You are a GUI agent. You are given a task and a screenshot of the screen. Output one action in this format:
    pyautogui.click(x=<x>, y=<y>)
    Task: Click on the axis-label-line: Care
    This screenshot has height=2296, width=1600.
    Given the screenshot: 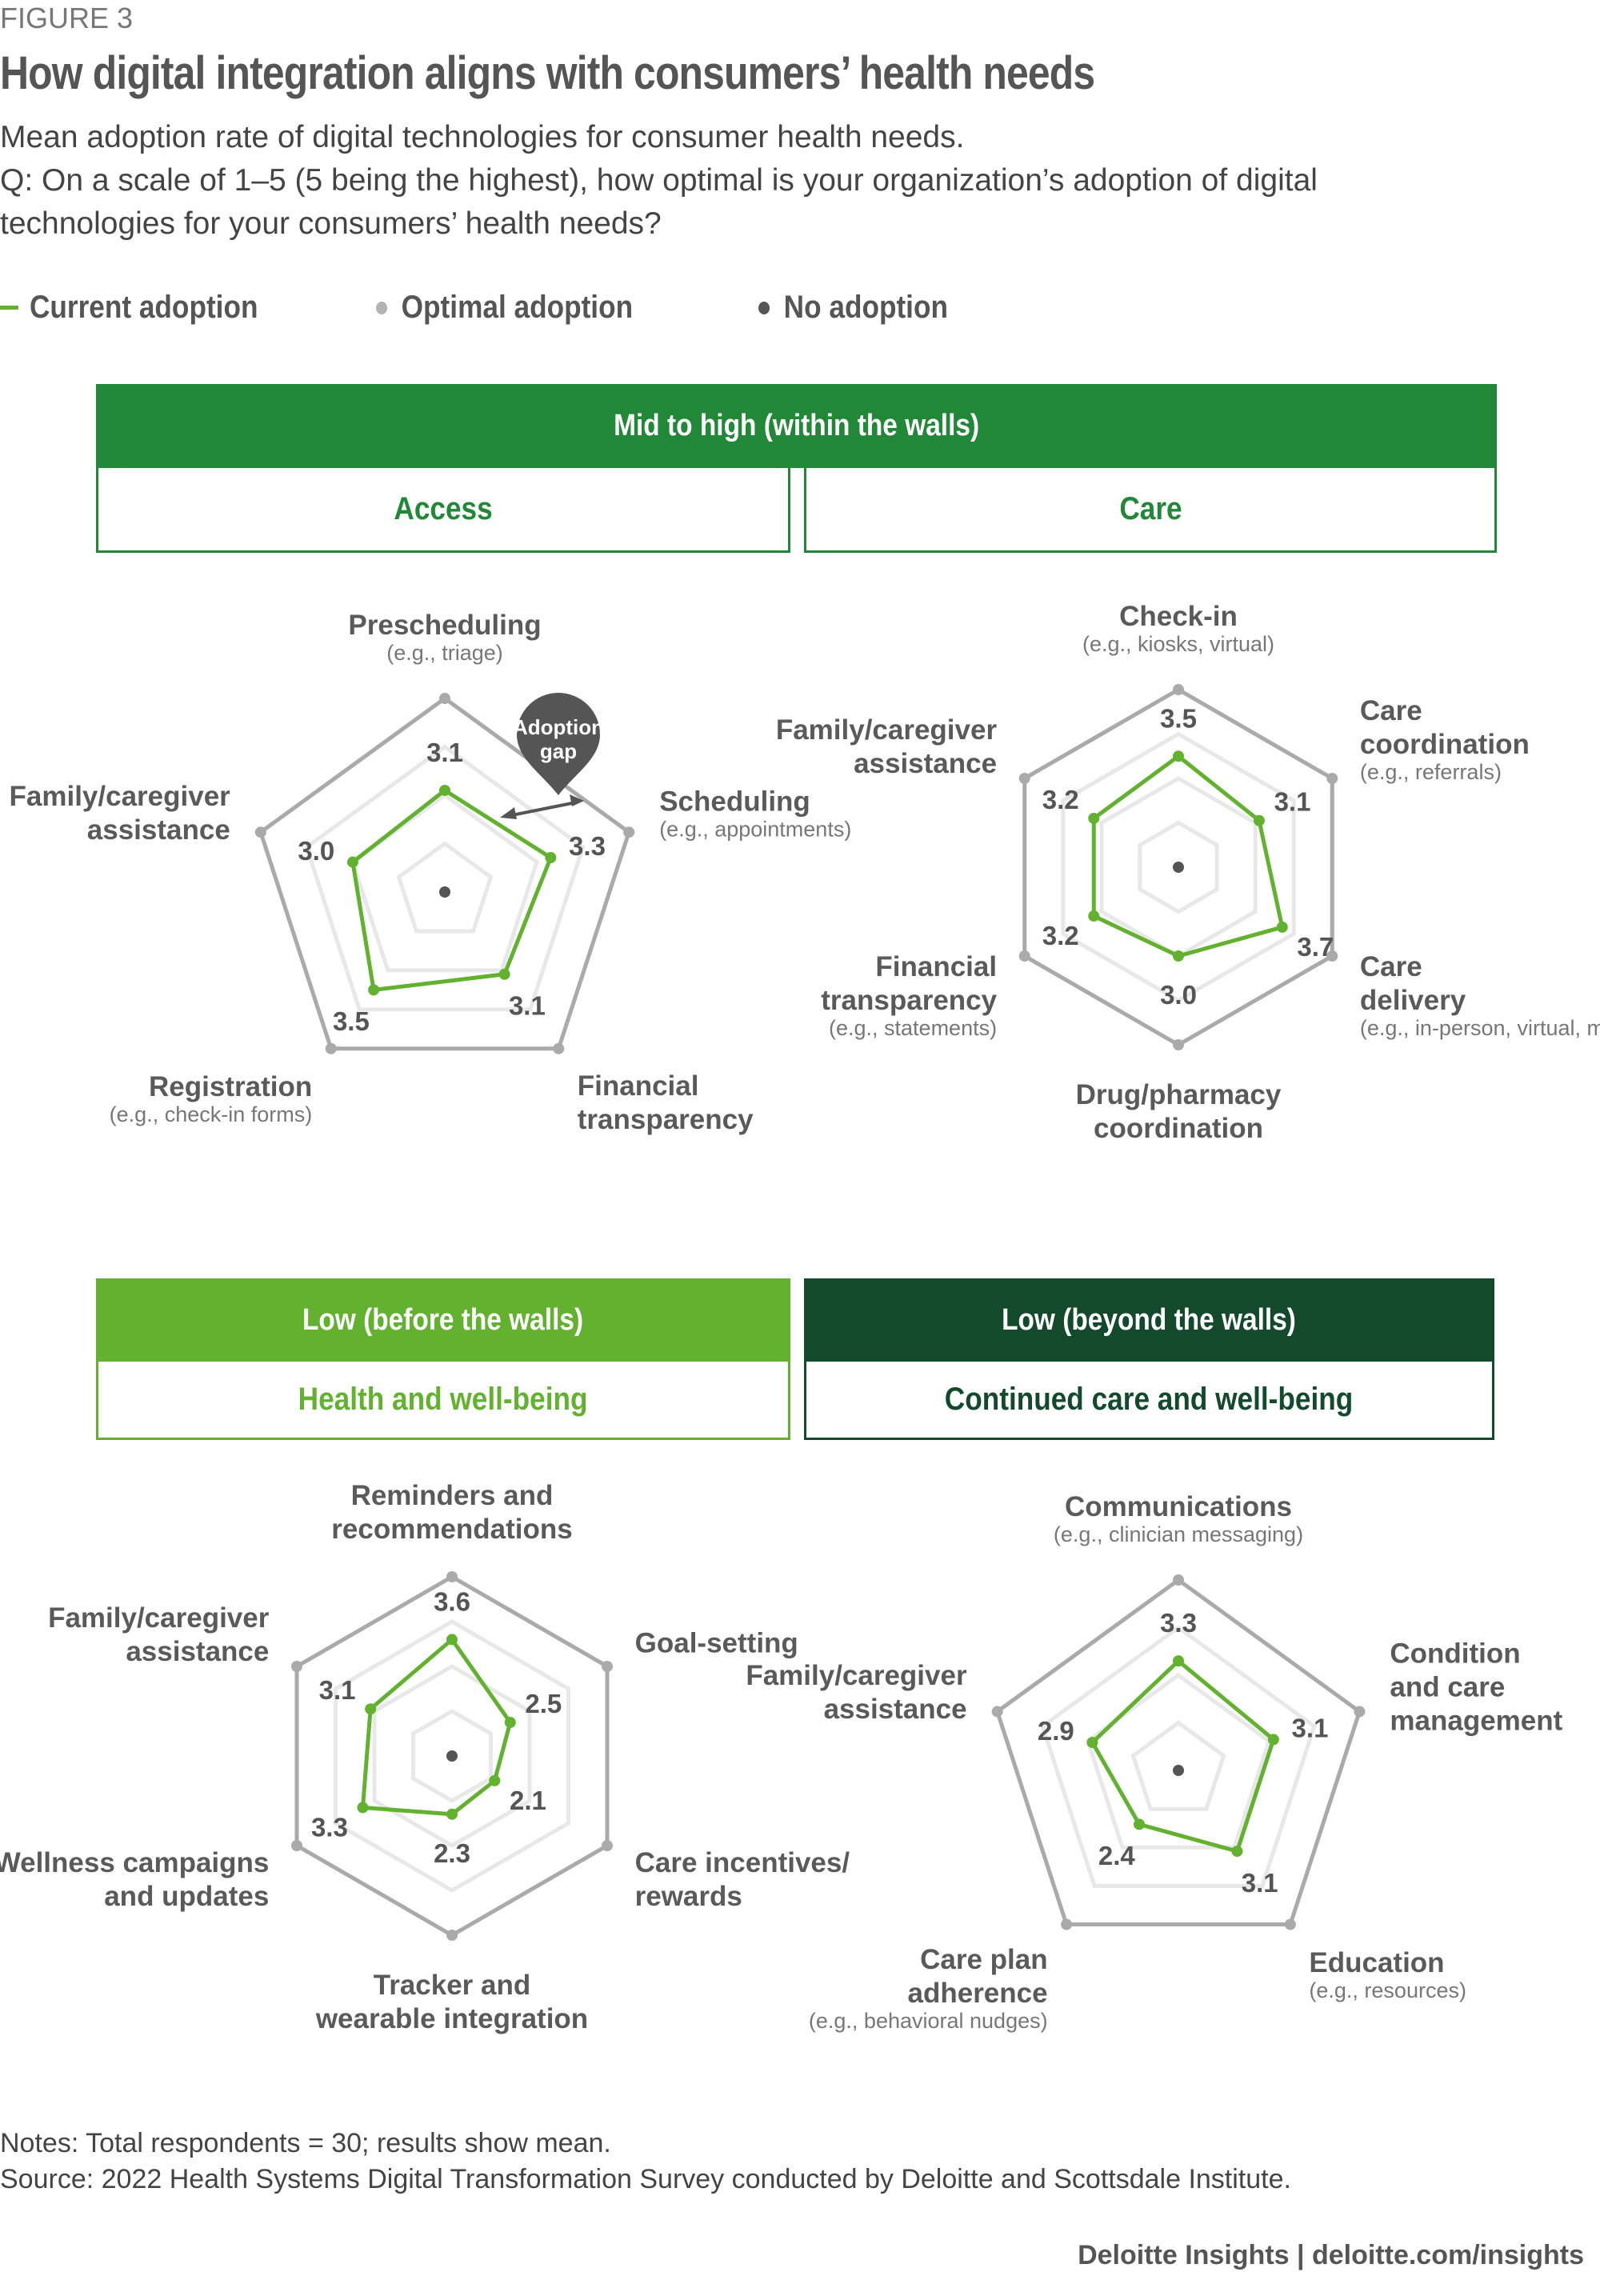 What is the action you would take?
    pyautogui.click(x=1391, y=710)
    